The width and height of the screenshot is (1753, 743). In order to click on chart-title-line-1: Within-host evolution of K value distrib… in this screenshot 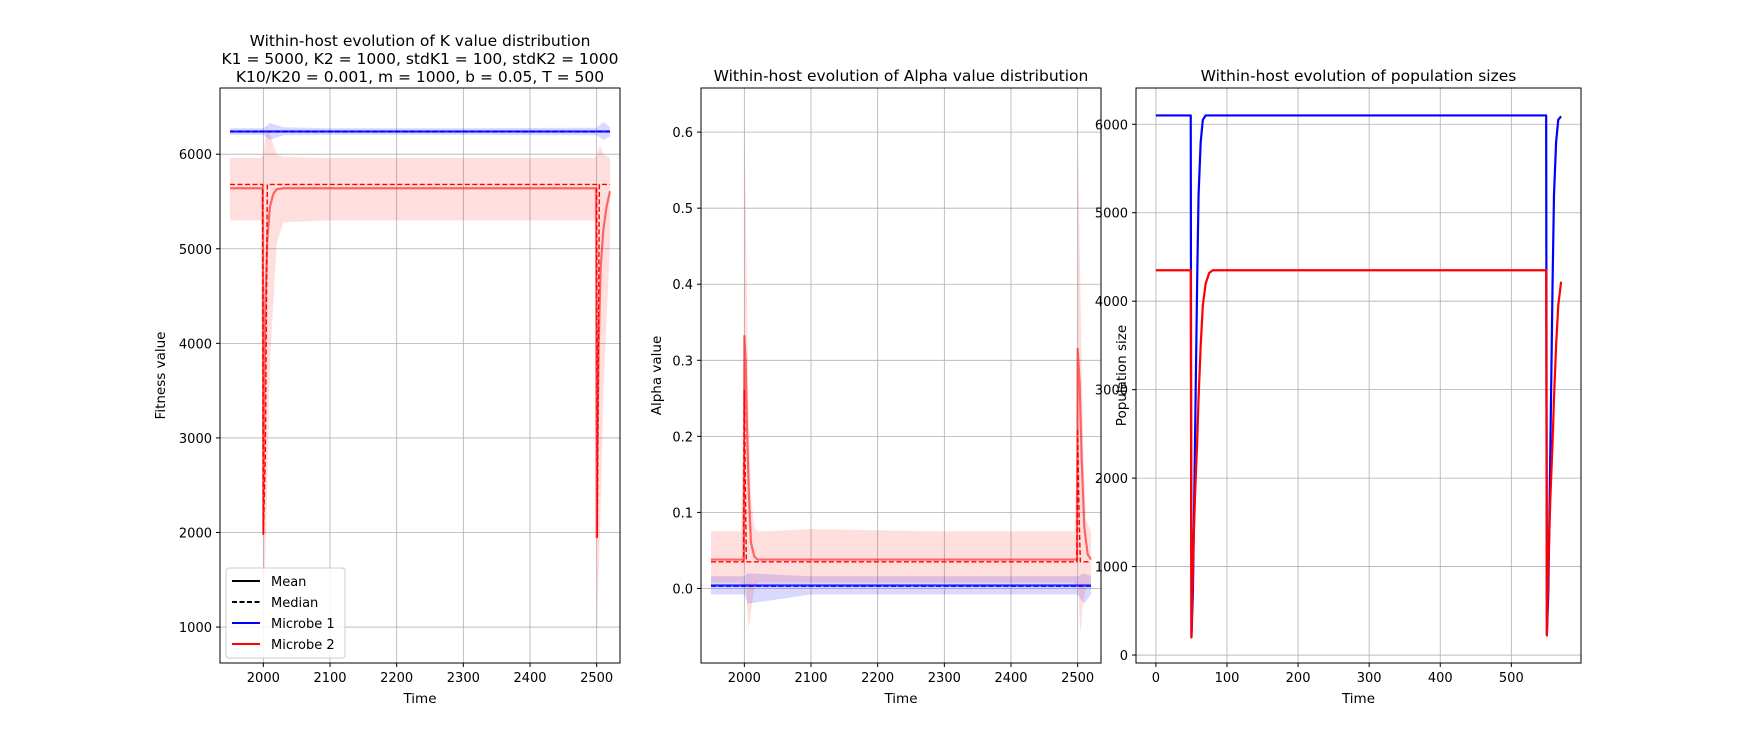, I will do `click(420, 41)`.